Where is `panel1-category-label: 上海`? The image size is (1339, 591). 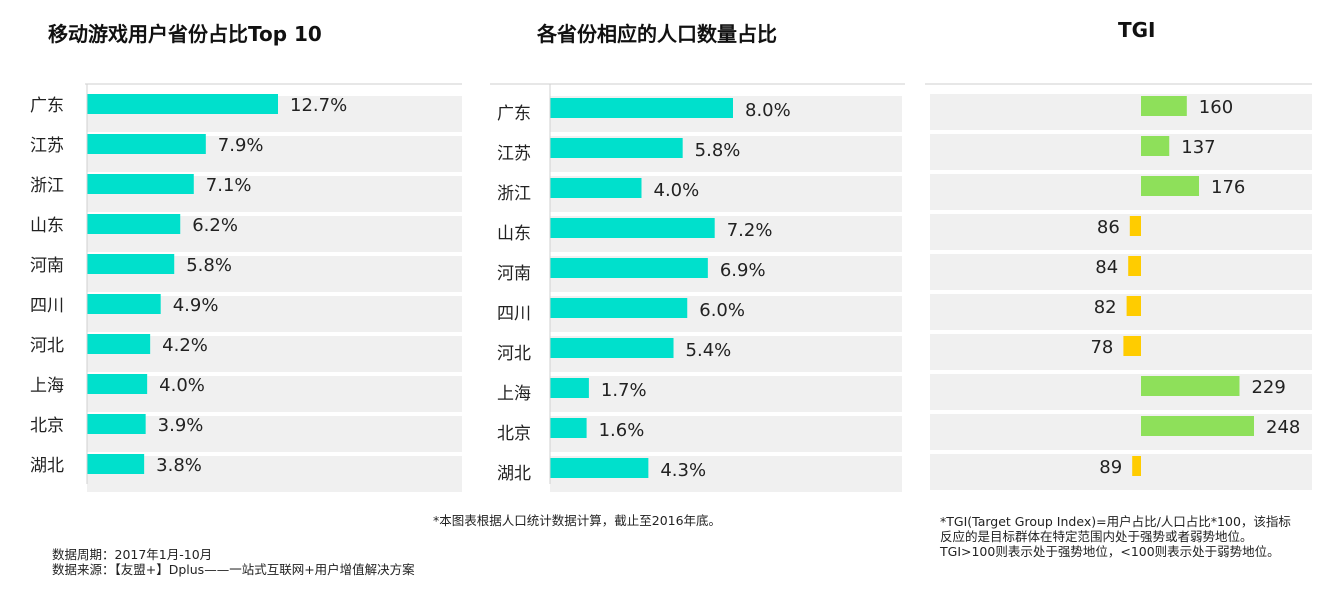 panel1-category-label: 上海 is located at coordinates (47, 386).